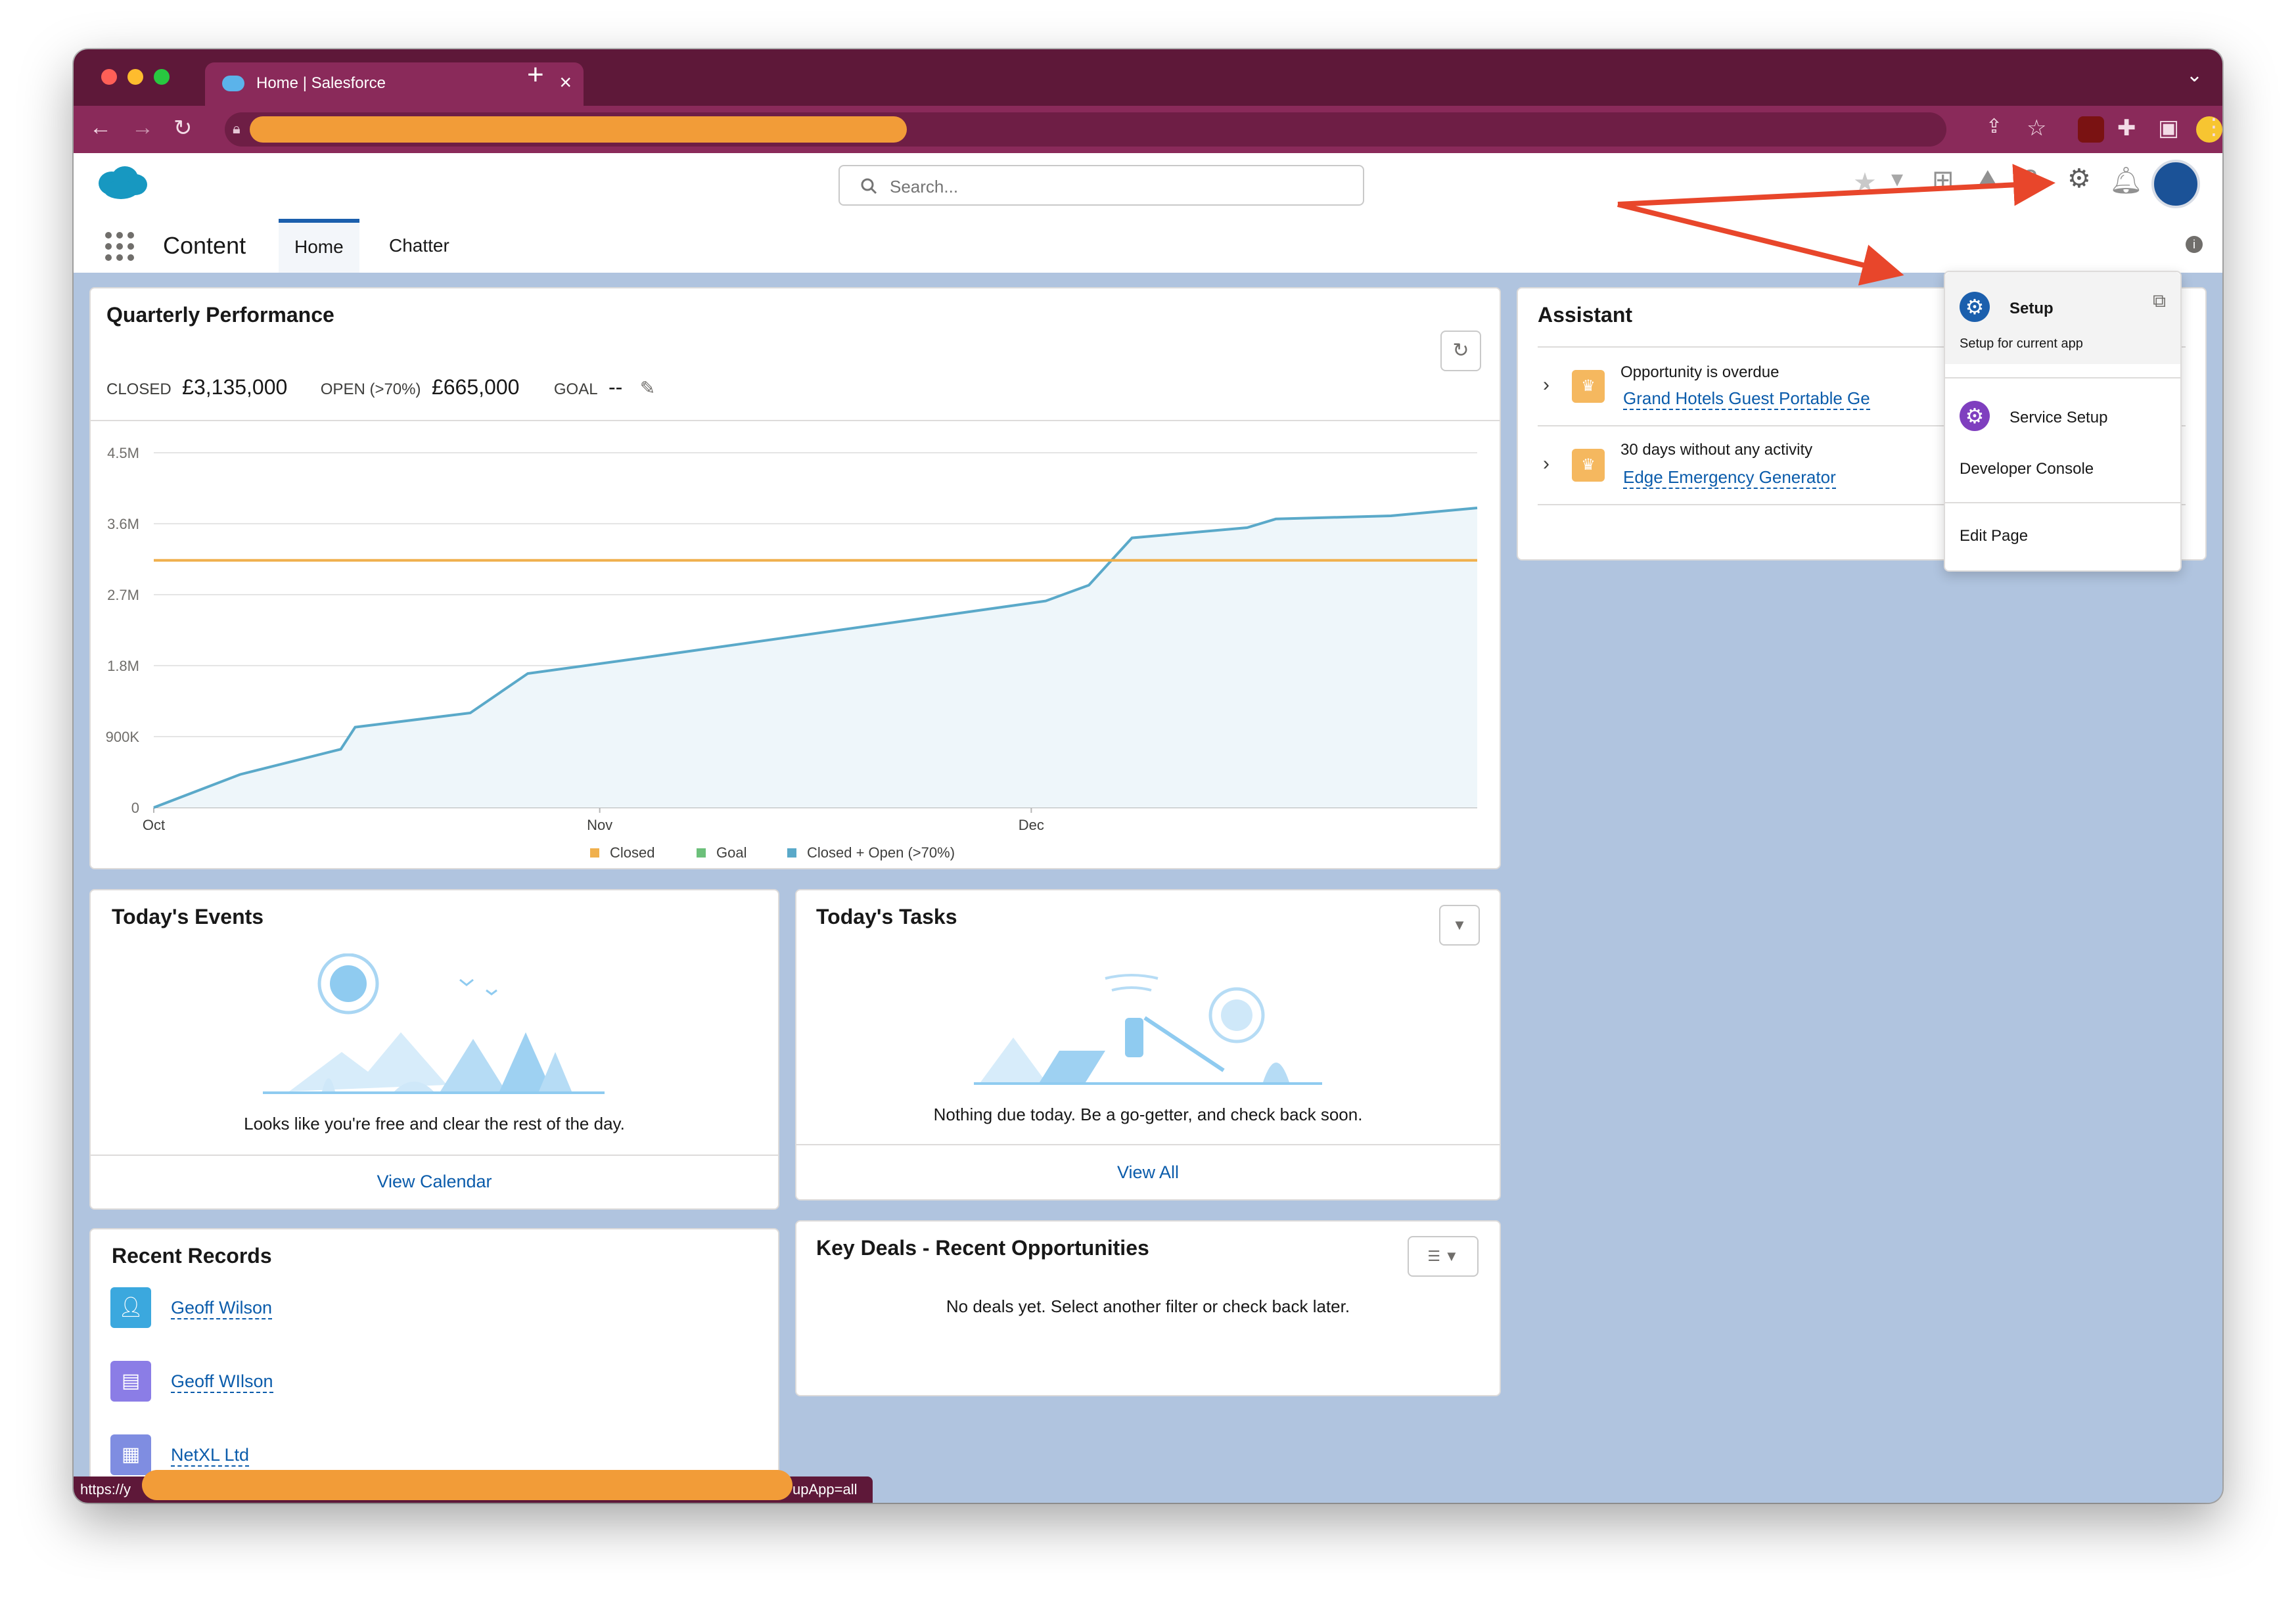 The width and height of the screenshot is (2296, 1602). What do you see at coordinates (319, 248) in the screenshot?
I see `tab-home: Home` at bounding box center [319, 248].